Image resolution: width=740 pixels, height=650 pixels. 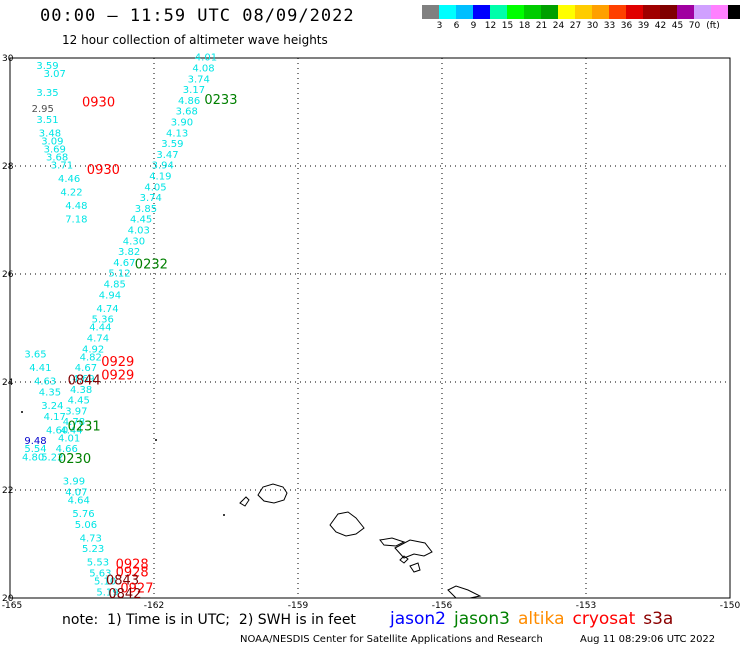 I want to click on swh-value-label: 4.48, so click(x=76, y=206).